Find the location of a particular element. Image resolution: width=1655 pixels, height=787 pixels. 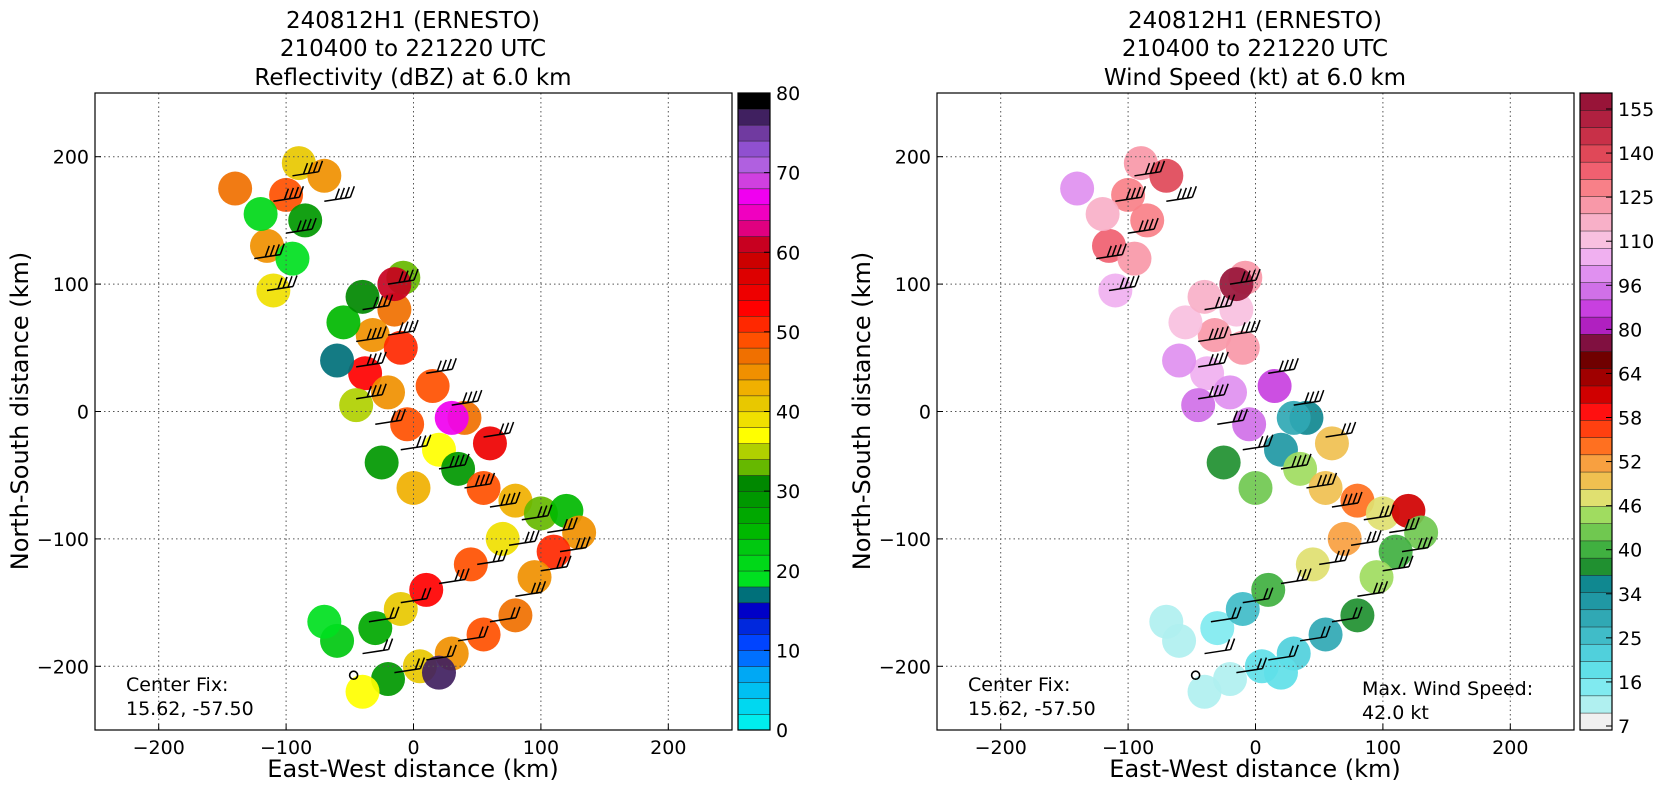

colorbar-tick-label: 140 is located at coordinates (1636, 154).